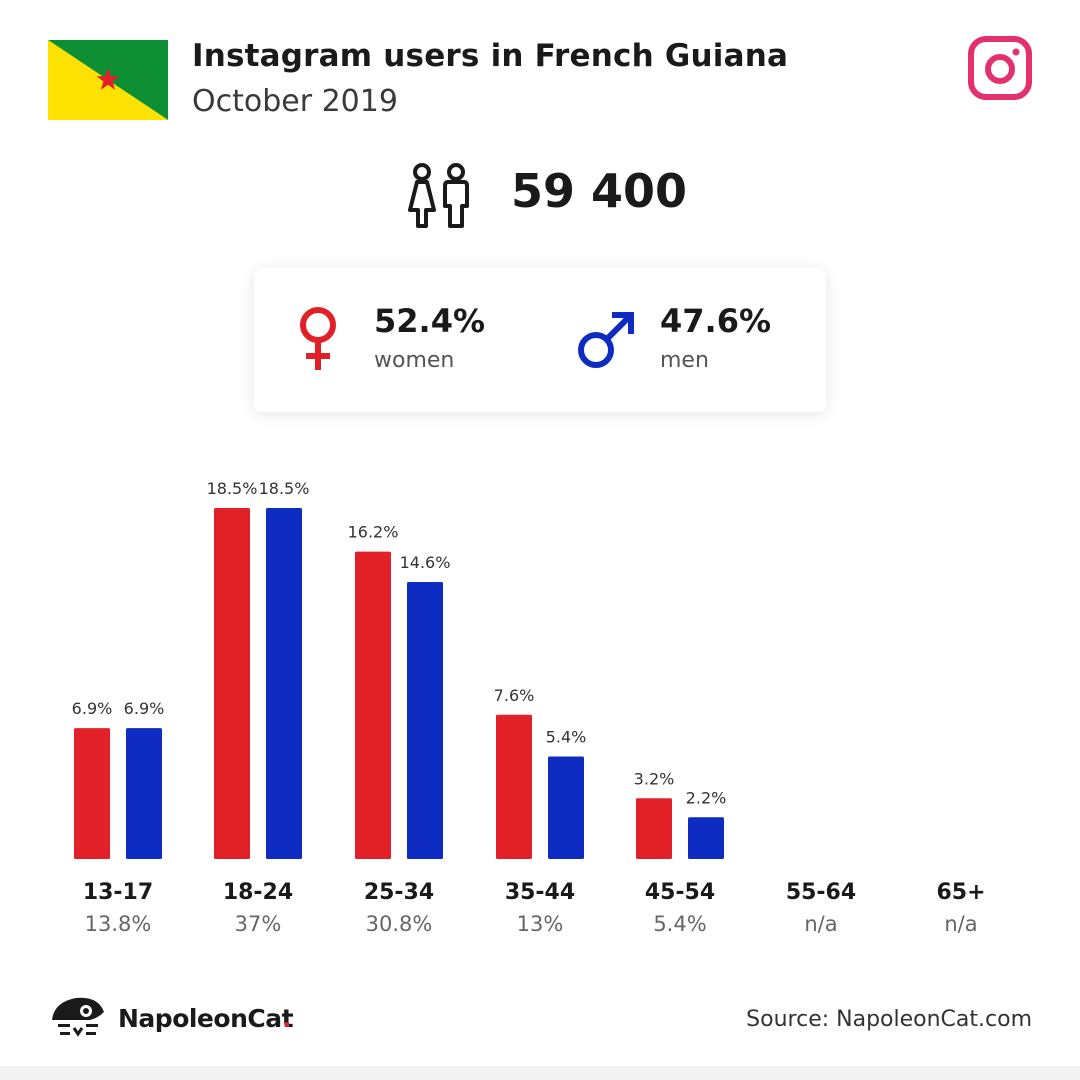 The width and height of the screenshot is (1080, 1080). Describe the element at coordinates (490, 56) in the screenshot. I see `page-title: Instagram users in French Guiana` at that location.